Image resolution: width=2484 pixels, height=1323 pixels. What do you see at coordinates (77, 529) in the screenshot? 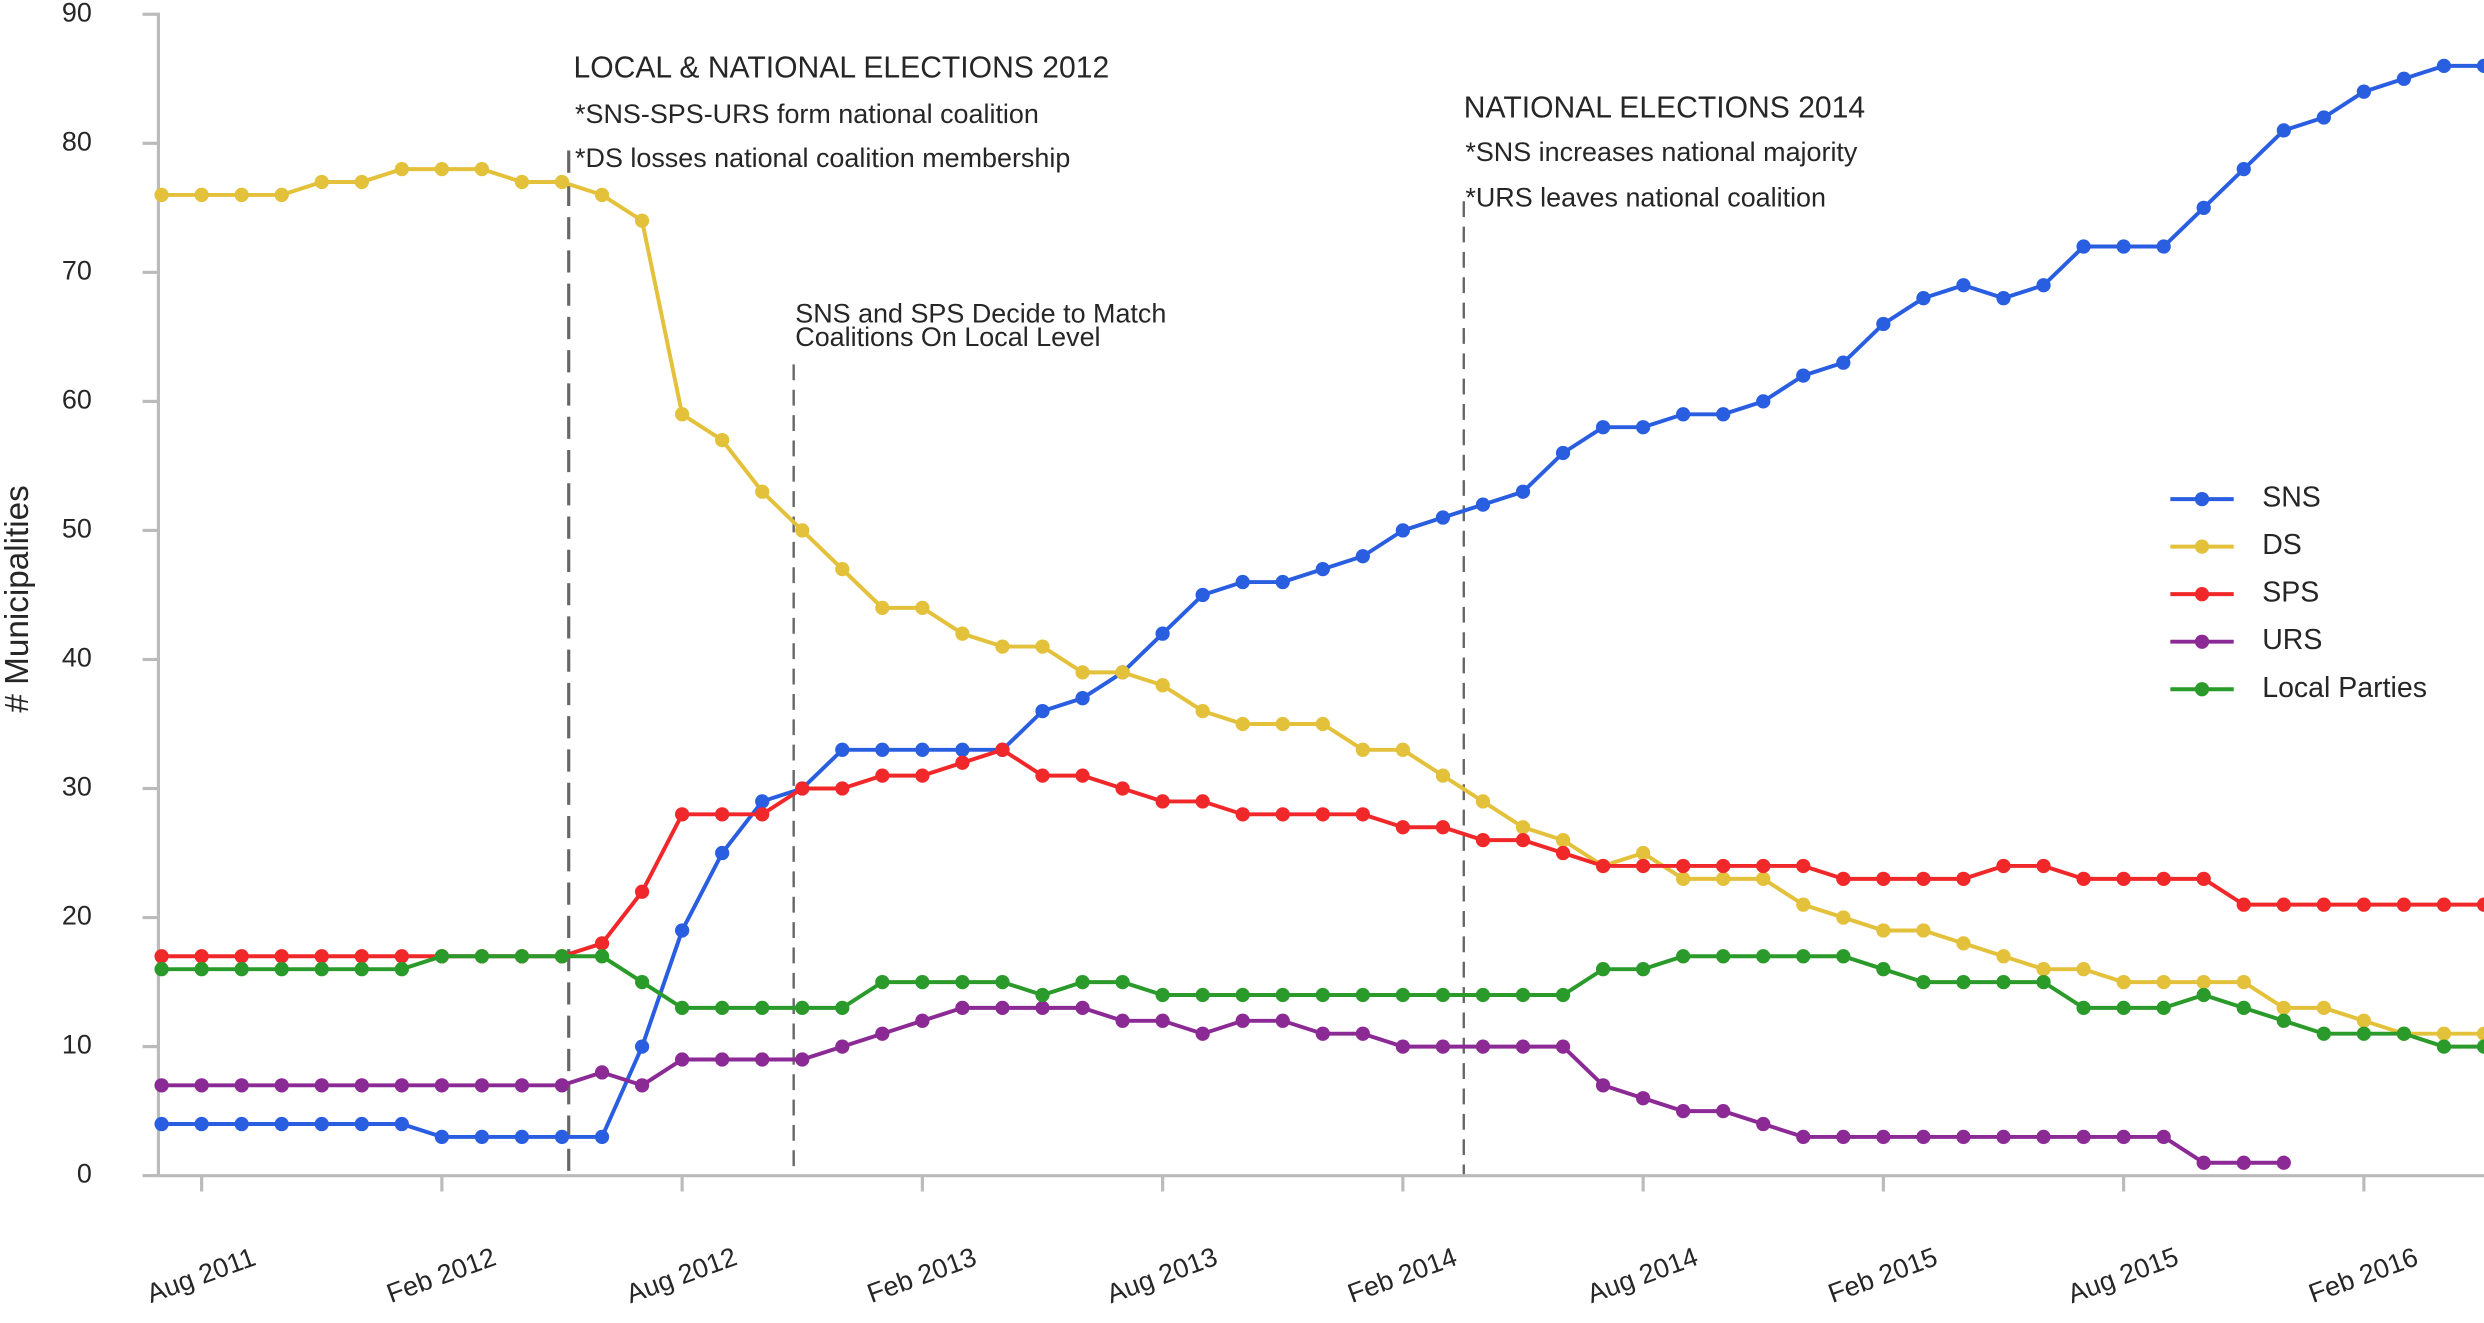
I see `y-tick-label: 50` at bounding box center [77, 529].